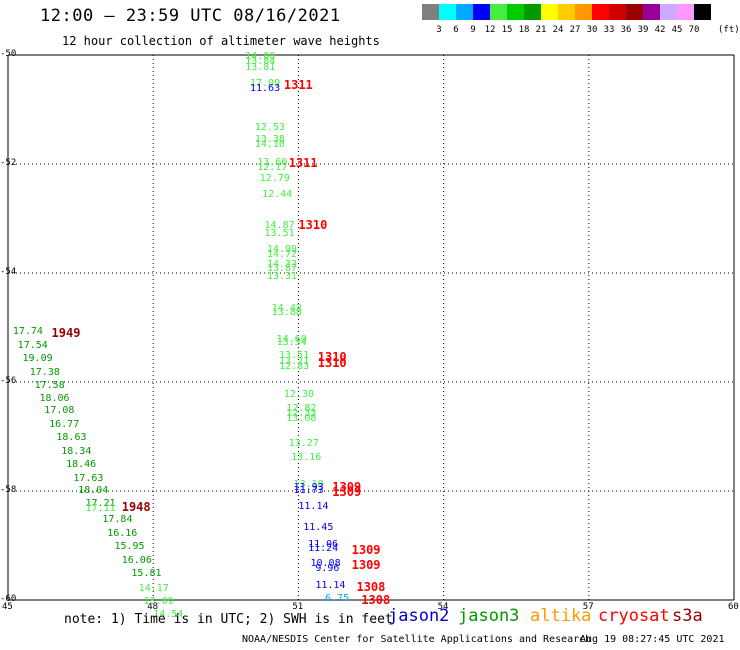 This screenshot has width=740, height=650. What do you see at coordinates (64, 424) in the screenshot?
I see `wave-height-label: 16.77` at bounding box center [64, 424].